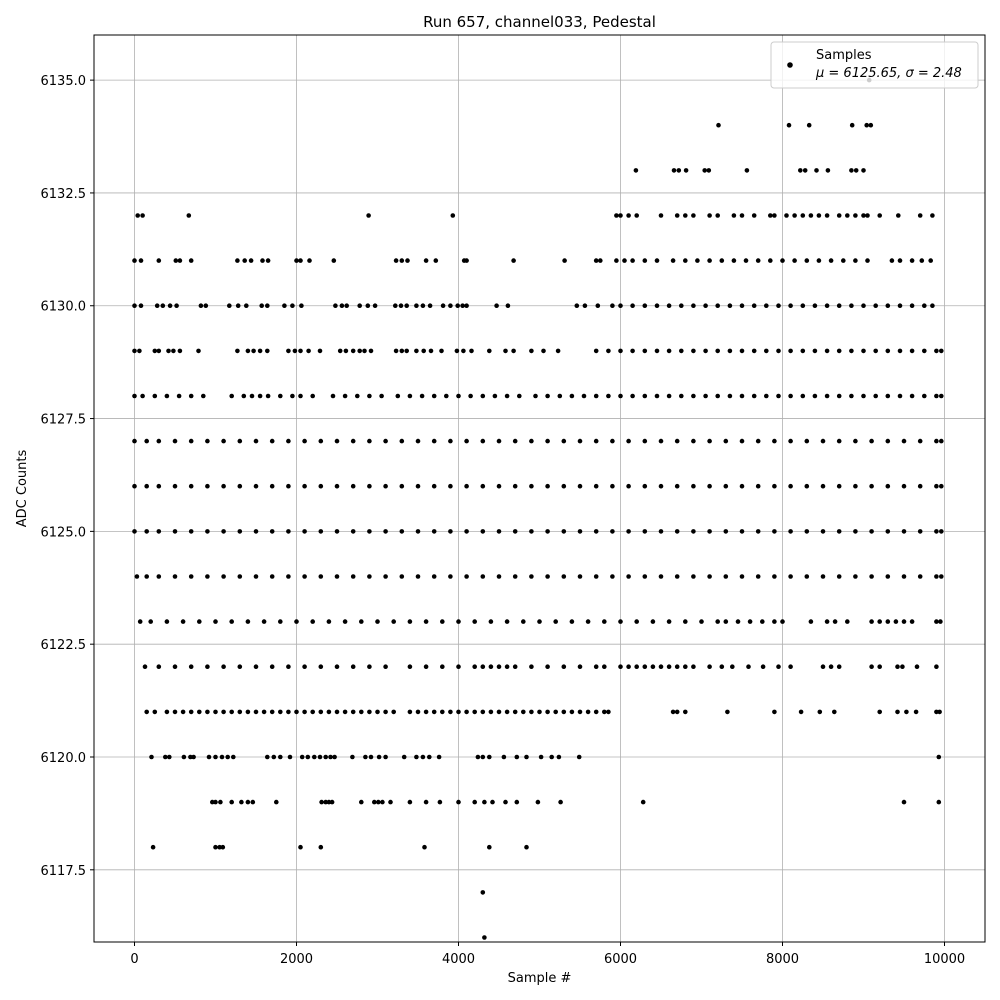 Image resolution: width=1000 pixels, height=1000 pixels. Describe the element at coordinates (888, 73) in the screenshot. I see `legend-series-stats: μ = 6125.65, σ = 2.48` at that location.